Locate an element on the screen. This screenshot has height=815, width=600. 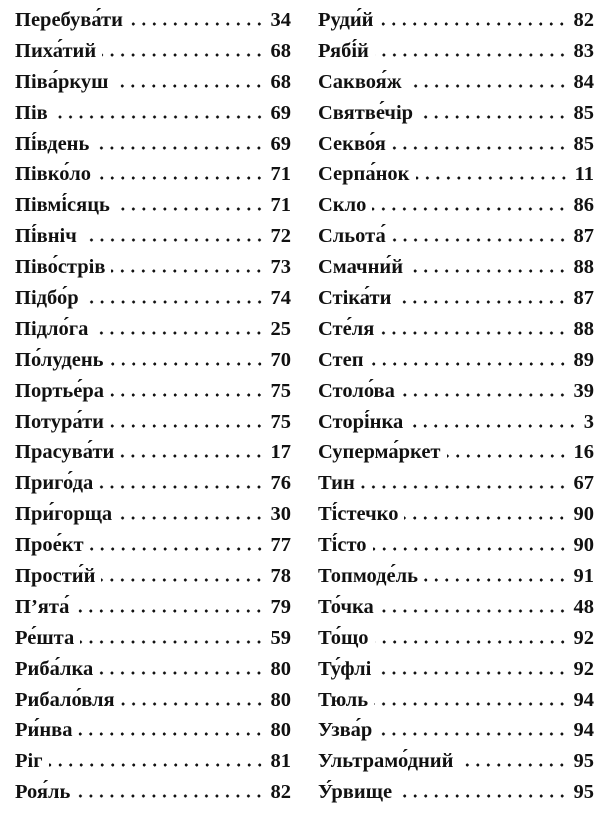
entry-word: Пі́вніч is located at coordinates (46, 236).